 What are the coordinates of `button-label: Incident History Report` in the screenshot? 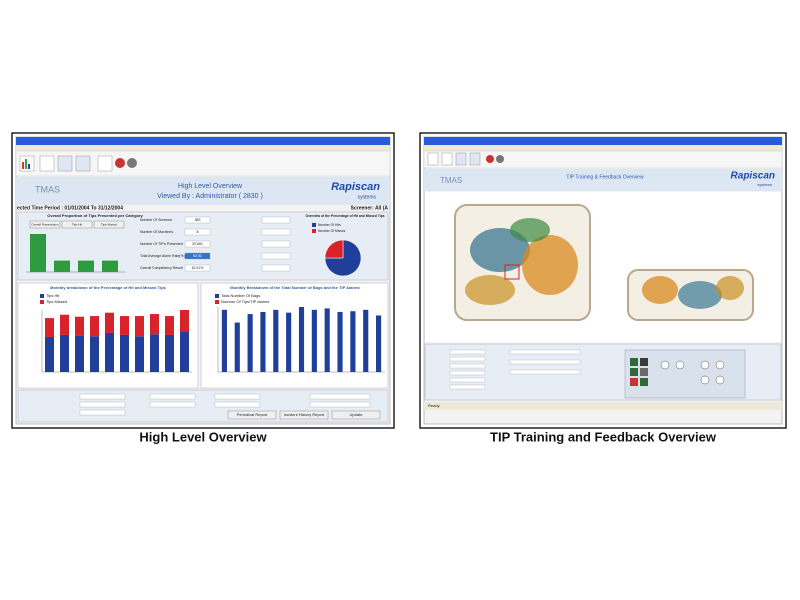 It's located at (305, 414).